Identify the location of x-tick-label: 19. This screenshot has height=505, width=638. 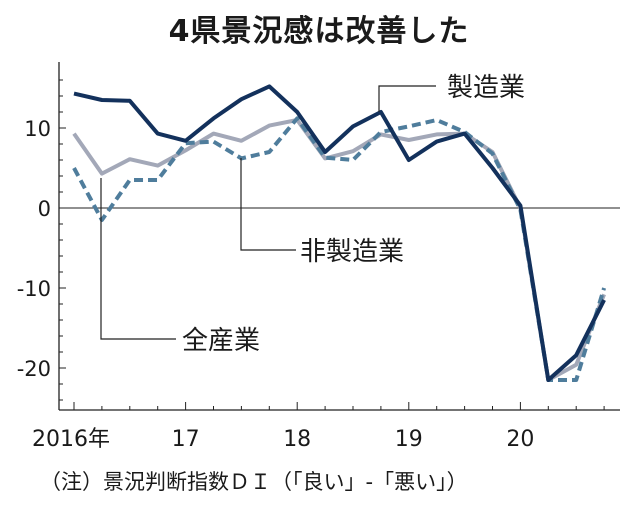
(409, 439).